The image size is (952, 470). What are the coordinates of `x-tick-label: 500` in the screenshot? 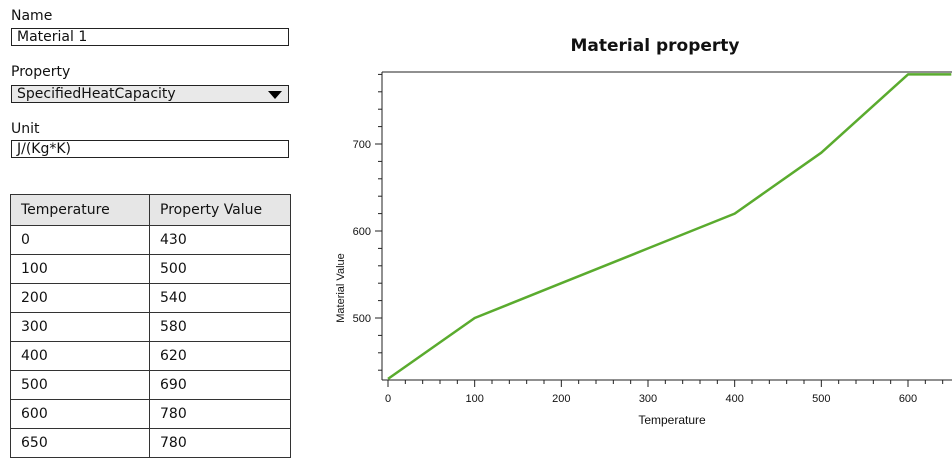 It's located at (821, 399).